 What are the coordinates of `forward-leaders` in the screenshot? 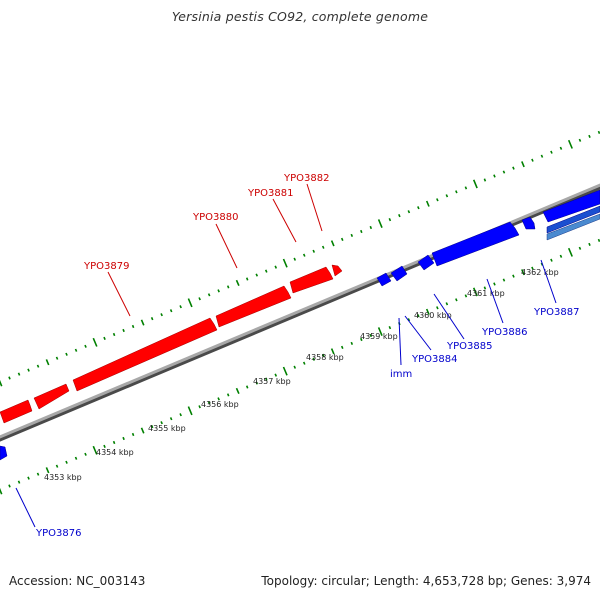 It's located at (215, 250).